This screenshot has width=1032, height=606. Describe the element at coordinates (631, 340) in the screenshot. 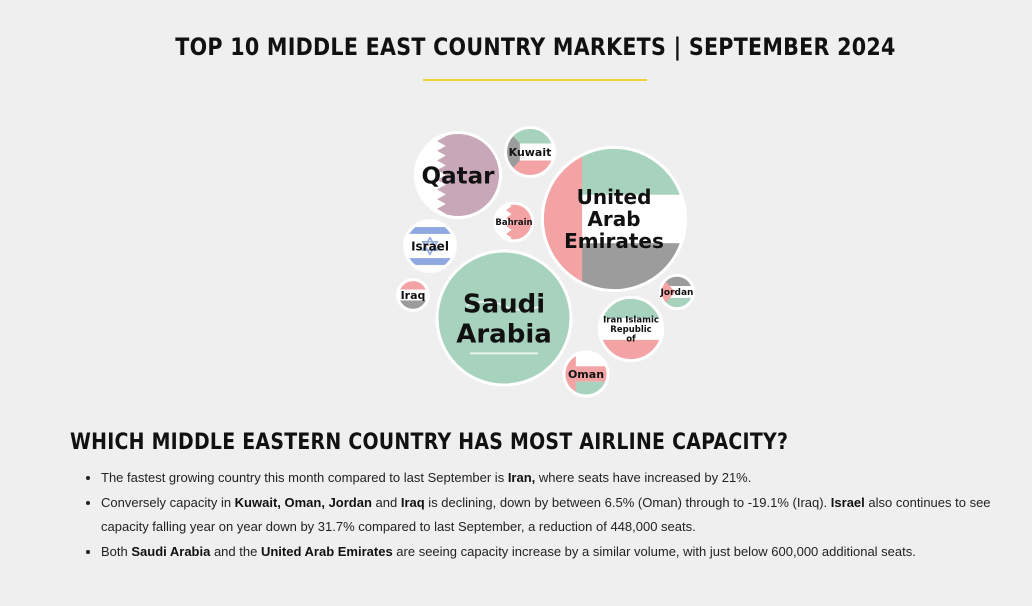

I see `bubble-label: of` at that location.